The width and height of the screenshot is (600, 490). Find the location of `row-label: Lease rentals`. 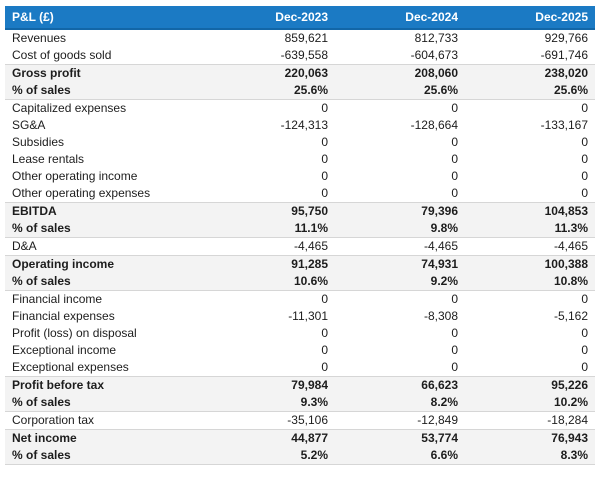

row-label: Lease rentals is located at coordinates (105, 159).